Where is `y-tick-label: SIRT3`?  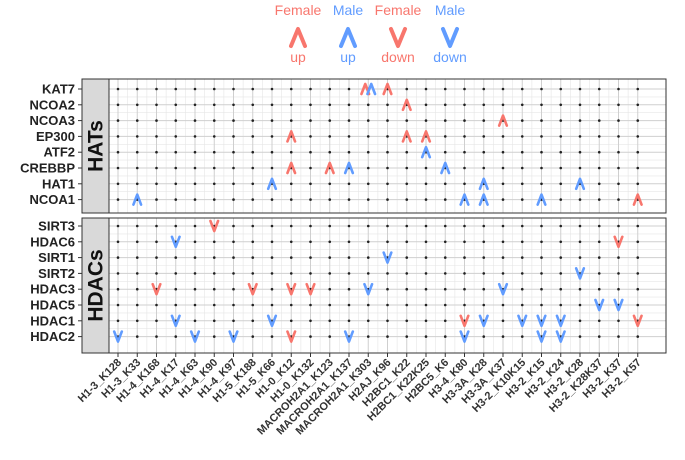 y-tick-label: SIRT3 is located at coordinates (56, 226).